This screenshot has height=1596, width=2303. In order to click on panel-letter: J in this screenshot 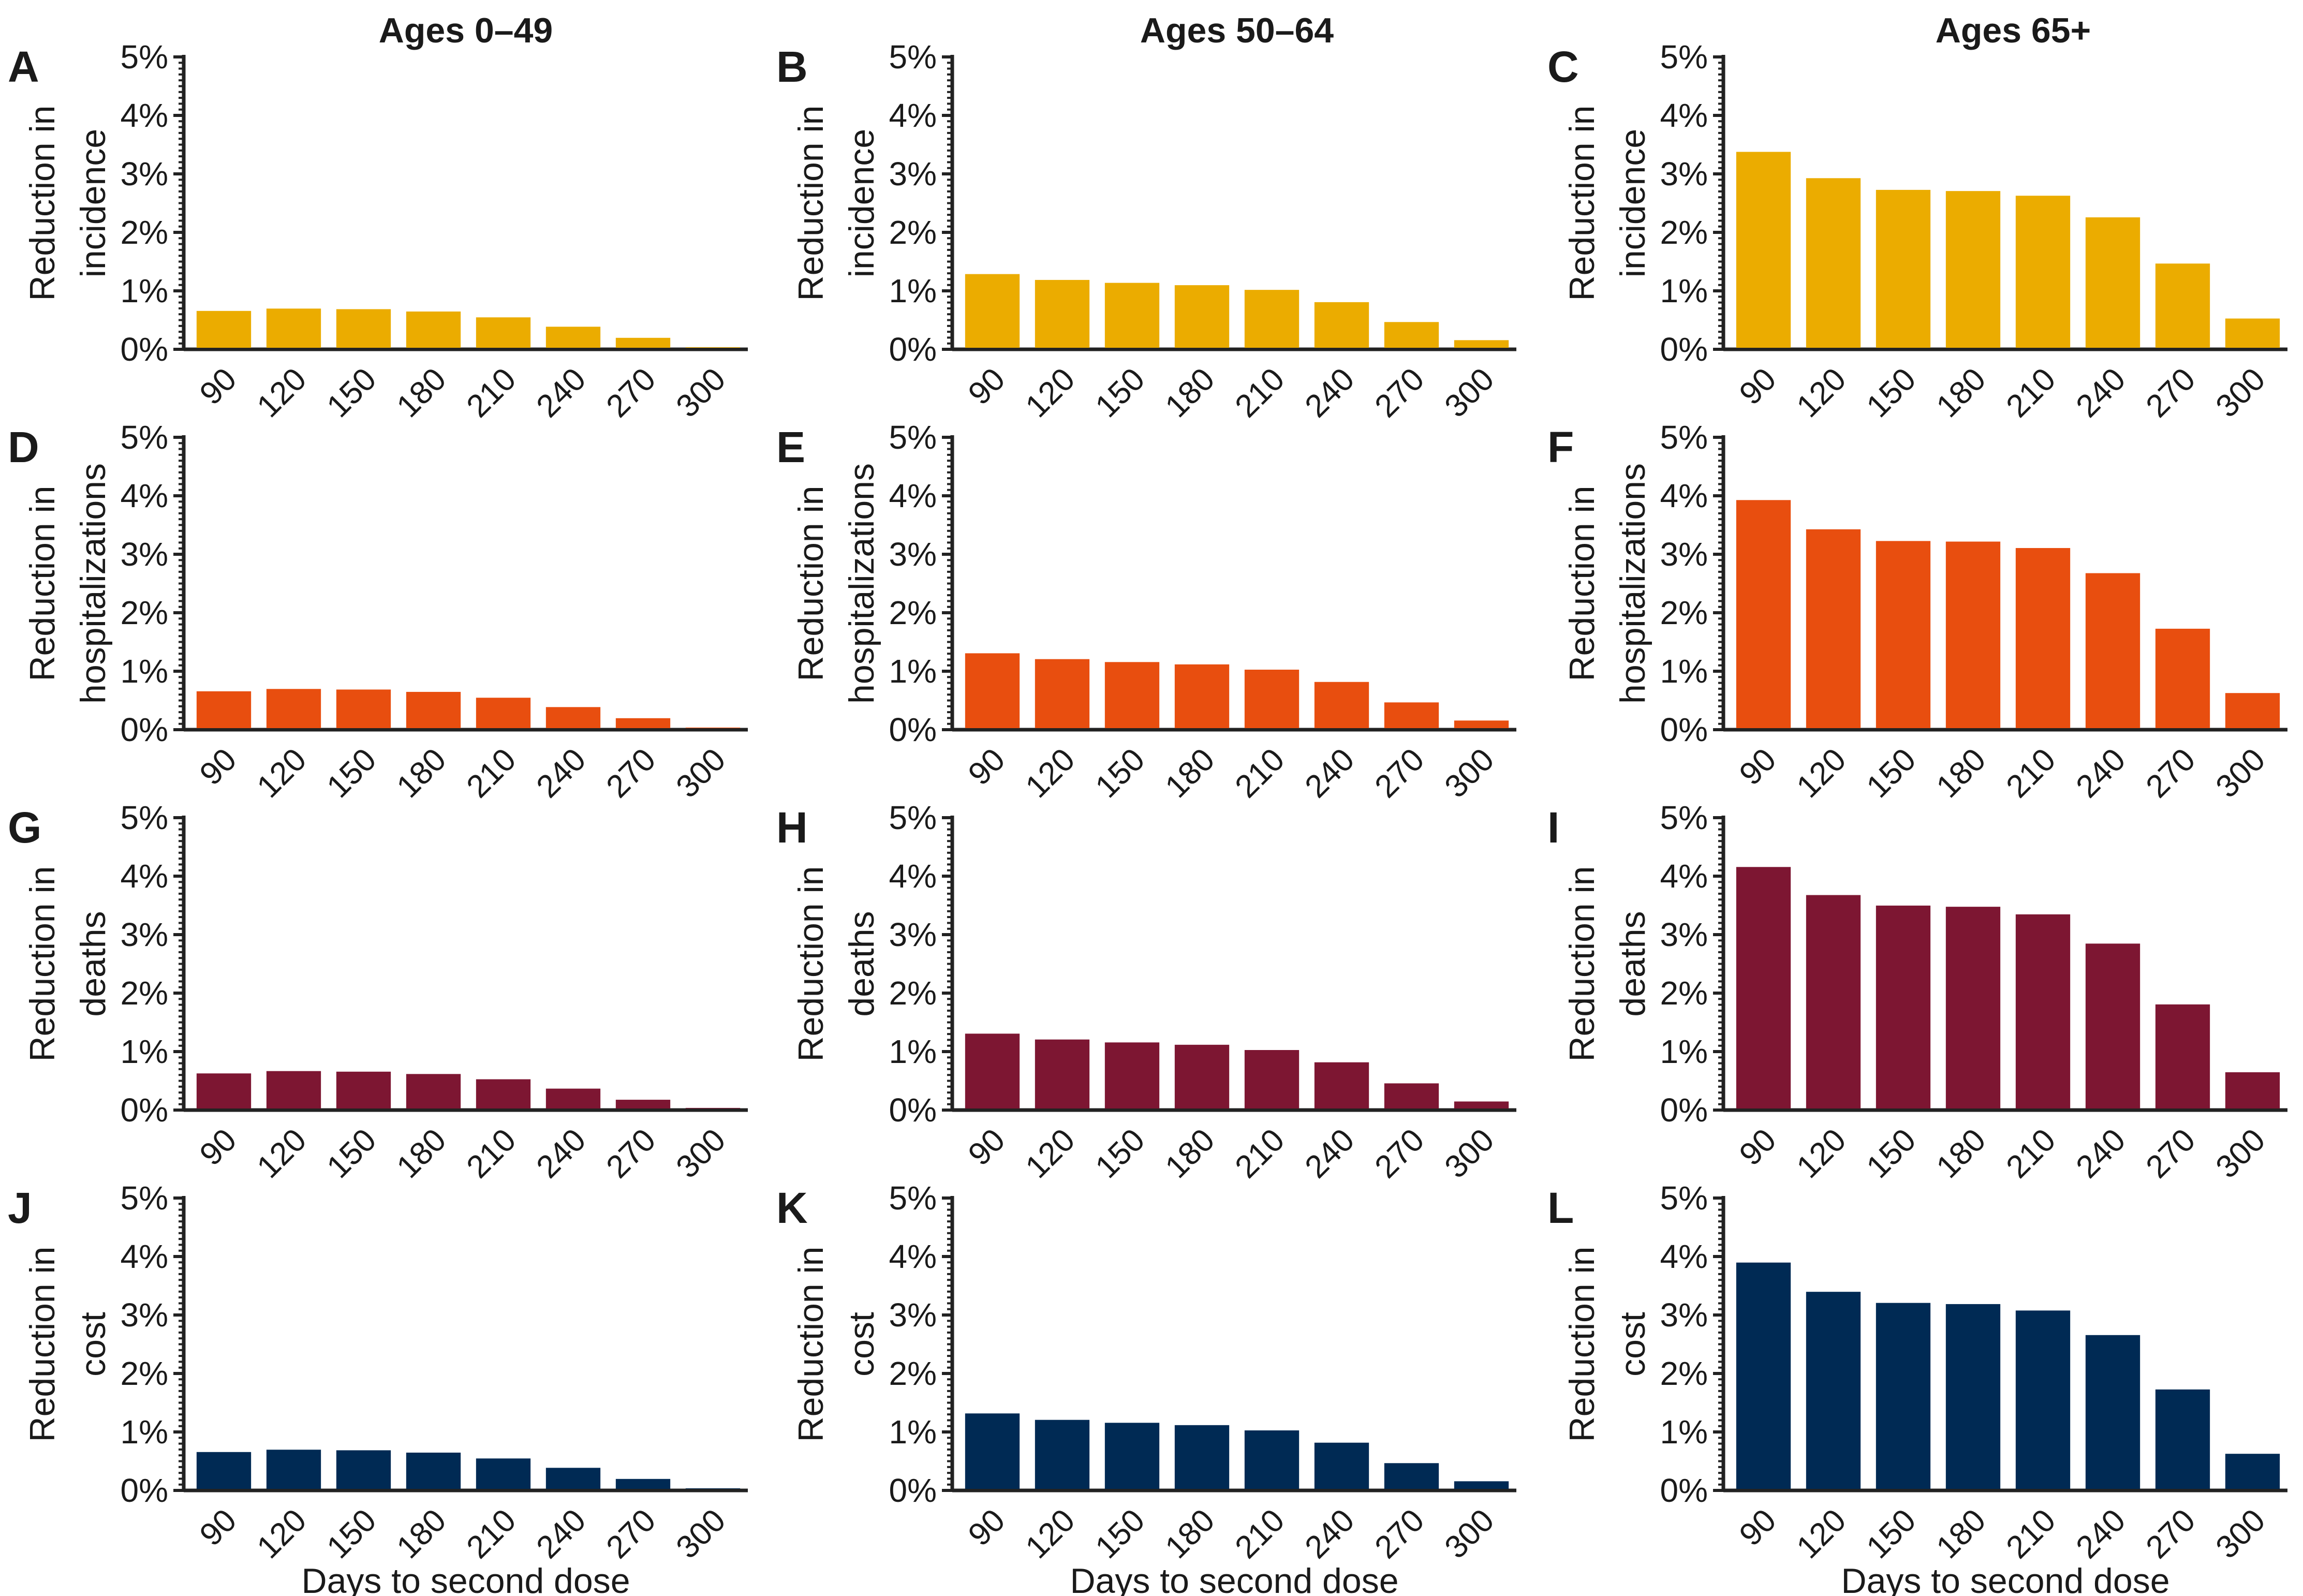, I will do `click(20, 1208)`.